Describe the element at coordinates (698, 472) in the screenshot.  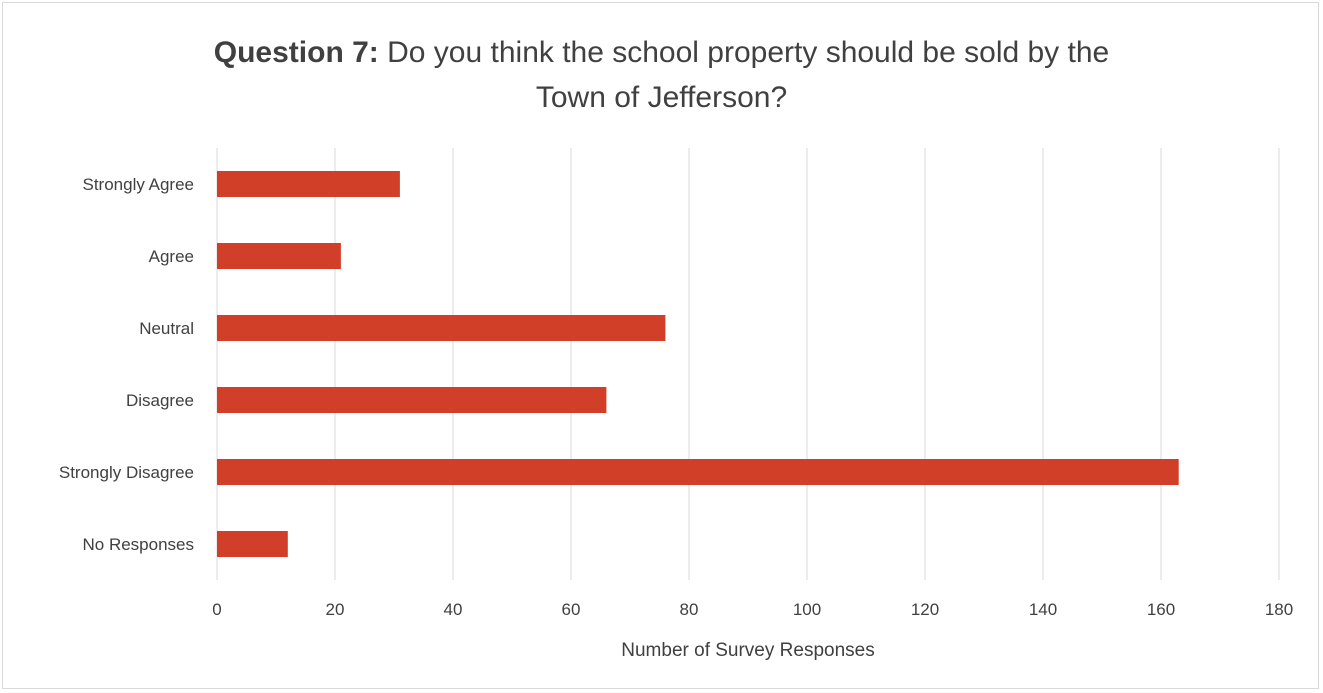
I see `bar-strongly-disagree` at that location.